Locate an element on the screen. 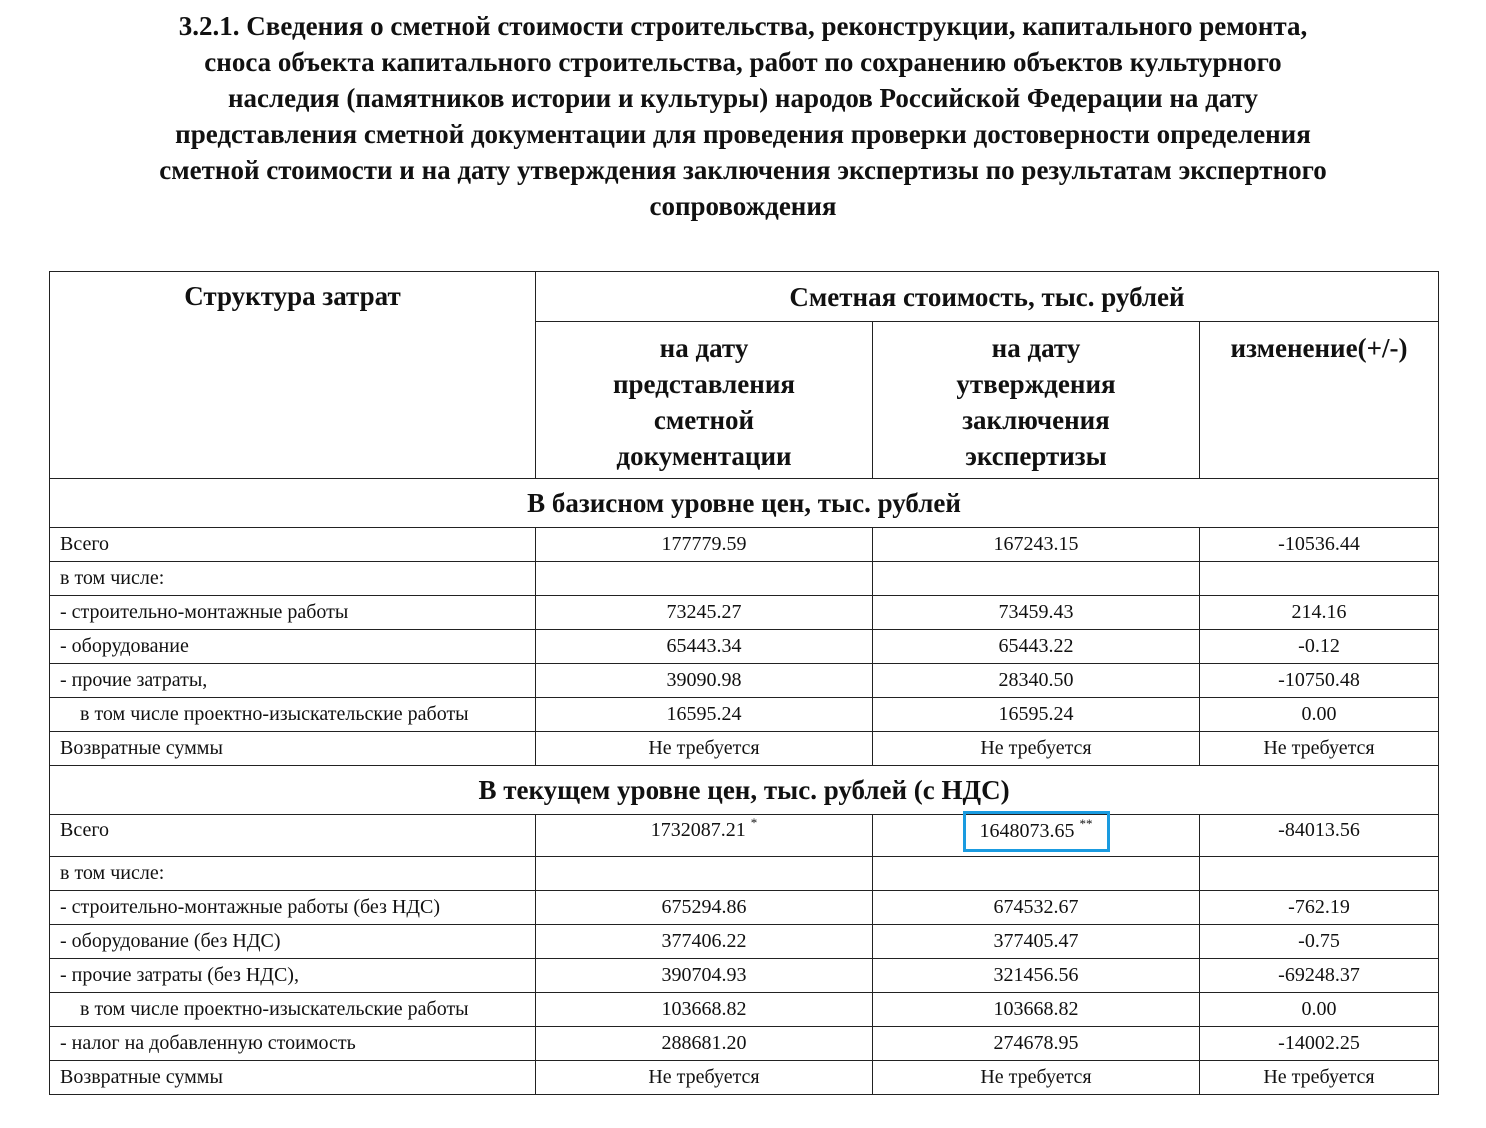  cell-approved: 73459.43 is located at coordinates (1036, 612).